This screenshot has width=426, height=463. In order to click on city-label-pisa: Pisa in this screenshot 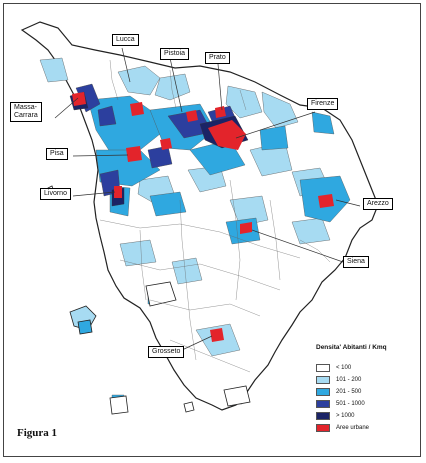, I will do `click(57, 154)`.